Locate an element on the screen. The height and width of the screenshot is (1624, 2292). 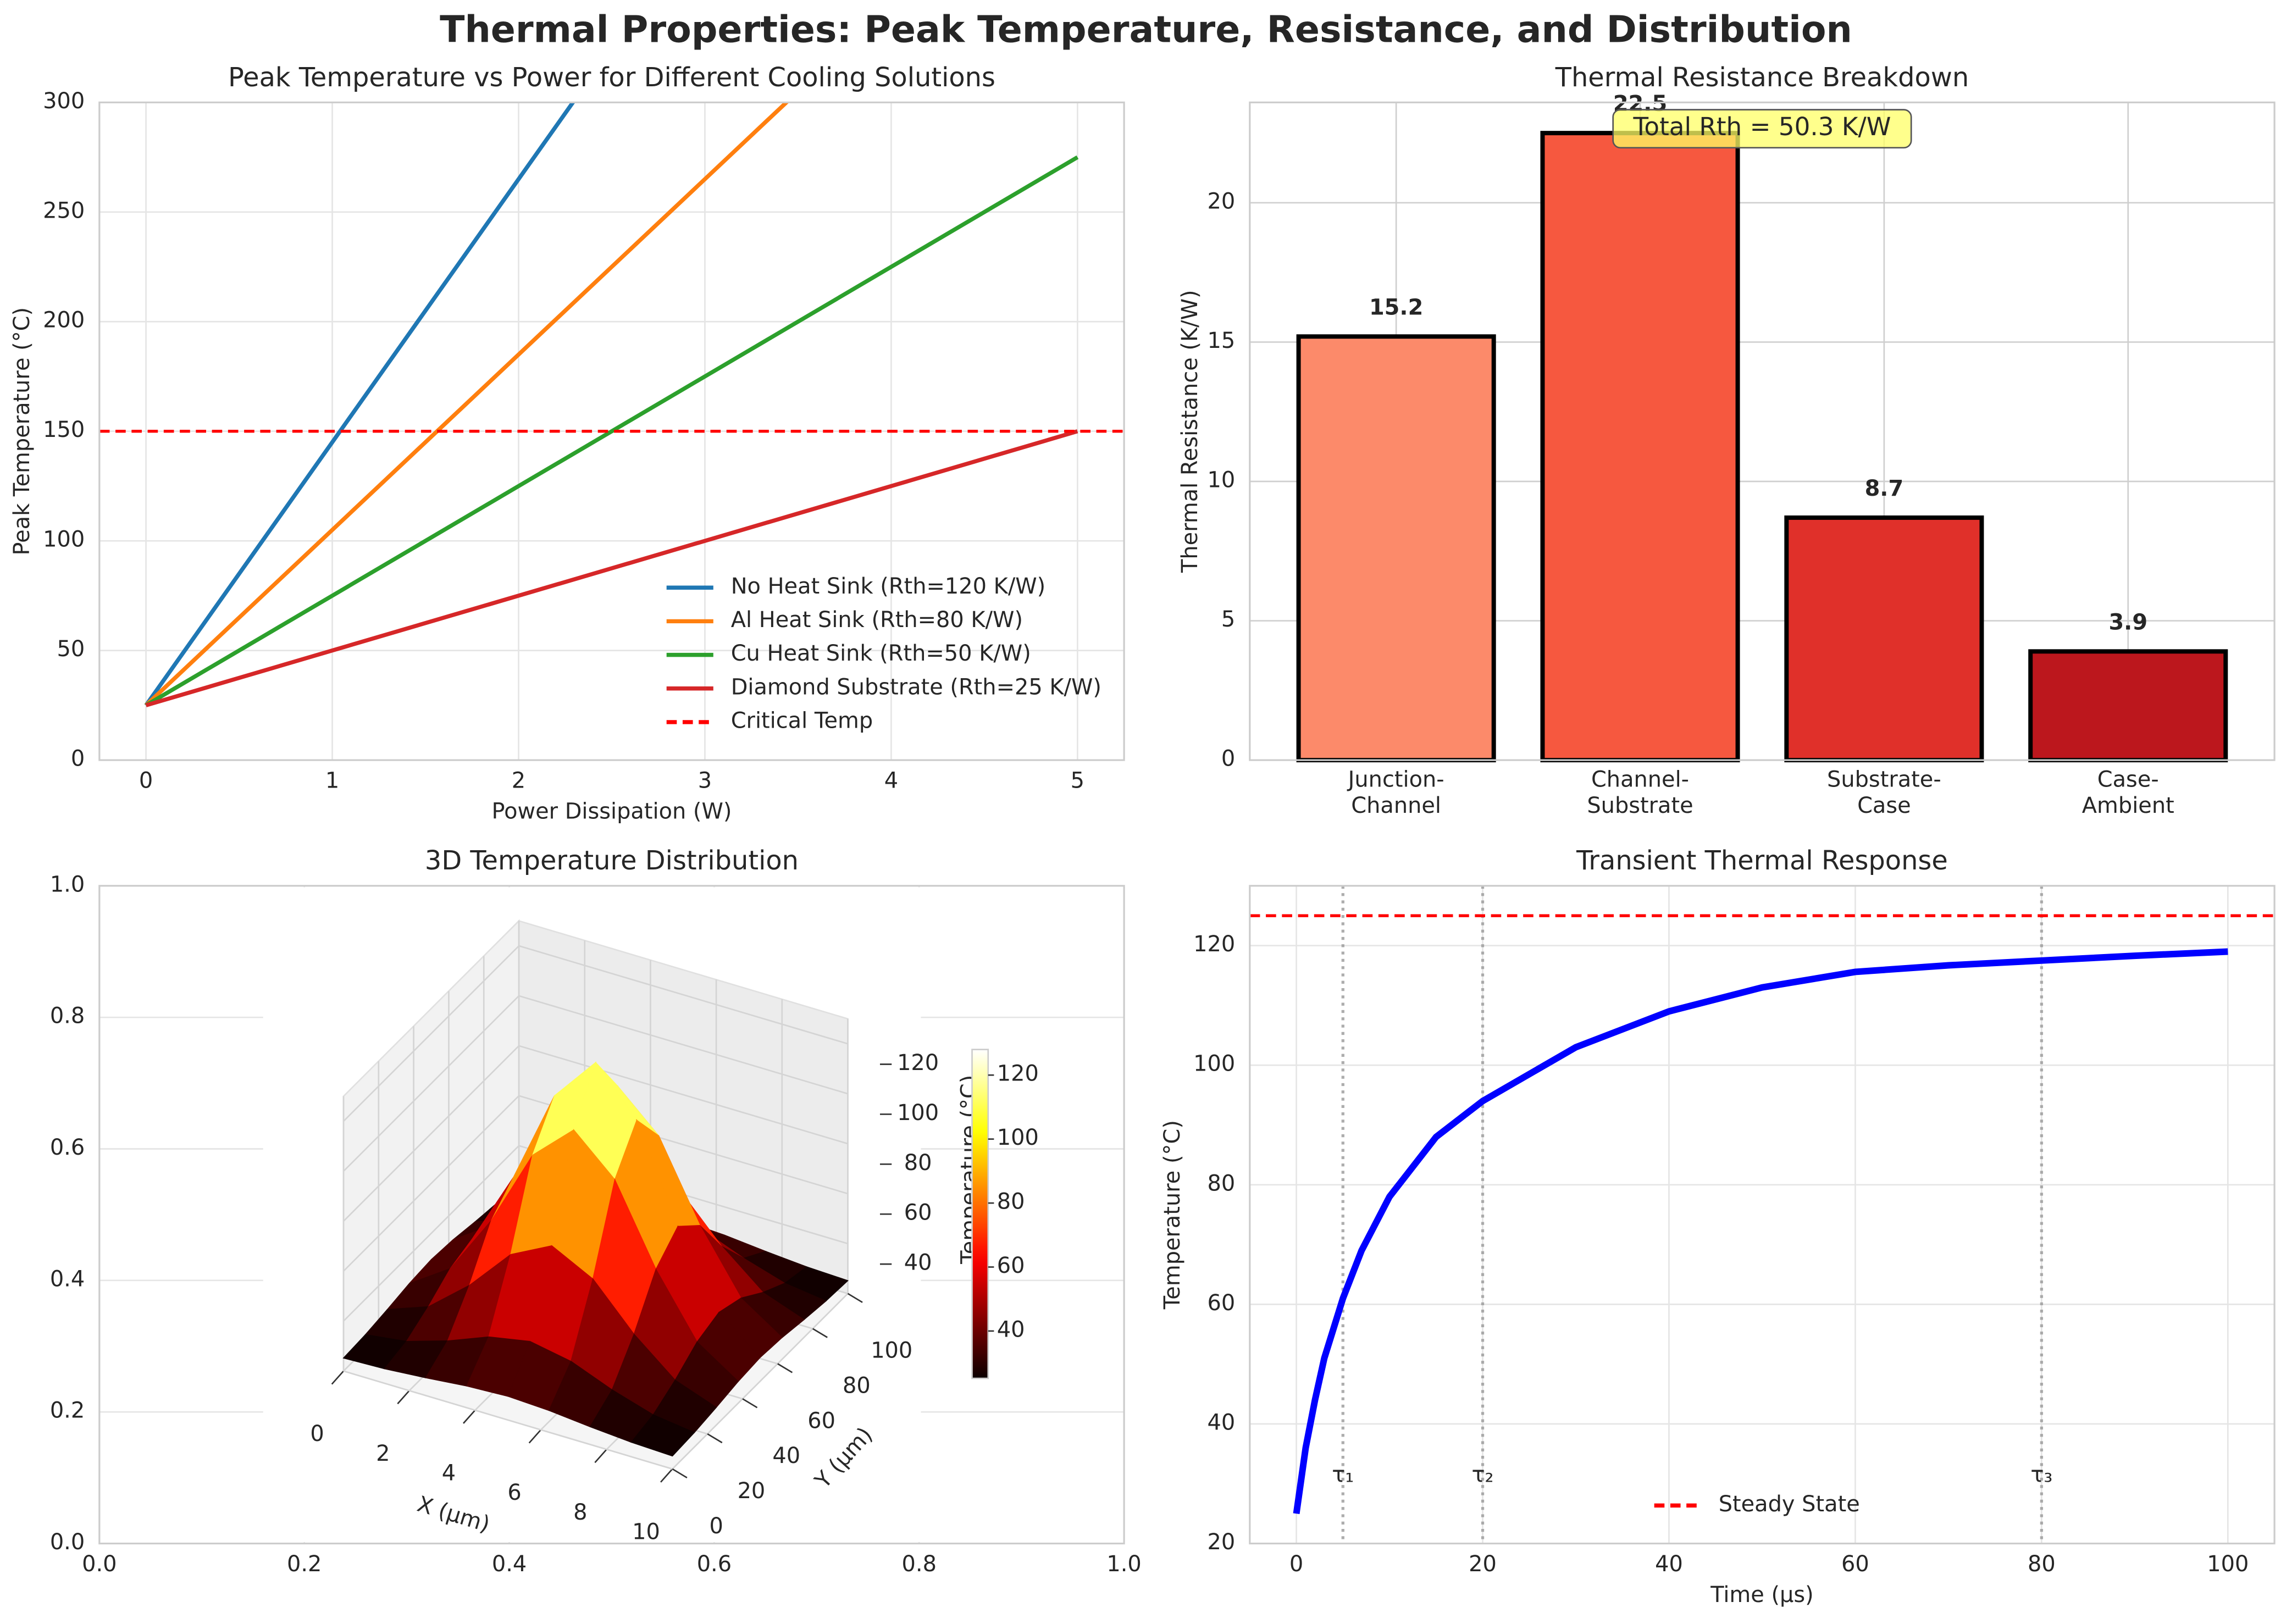
legend-label: No Heat Sink (Rth=120 K/W) is located at coordinates (888, 586).